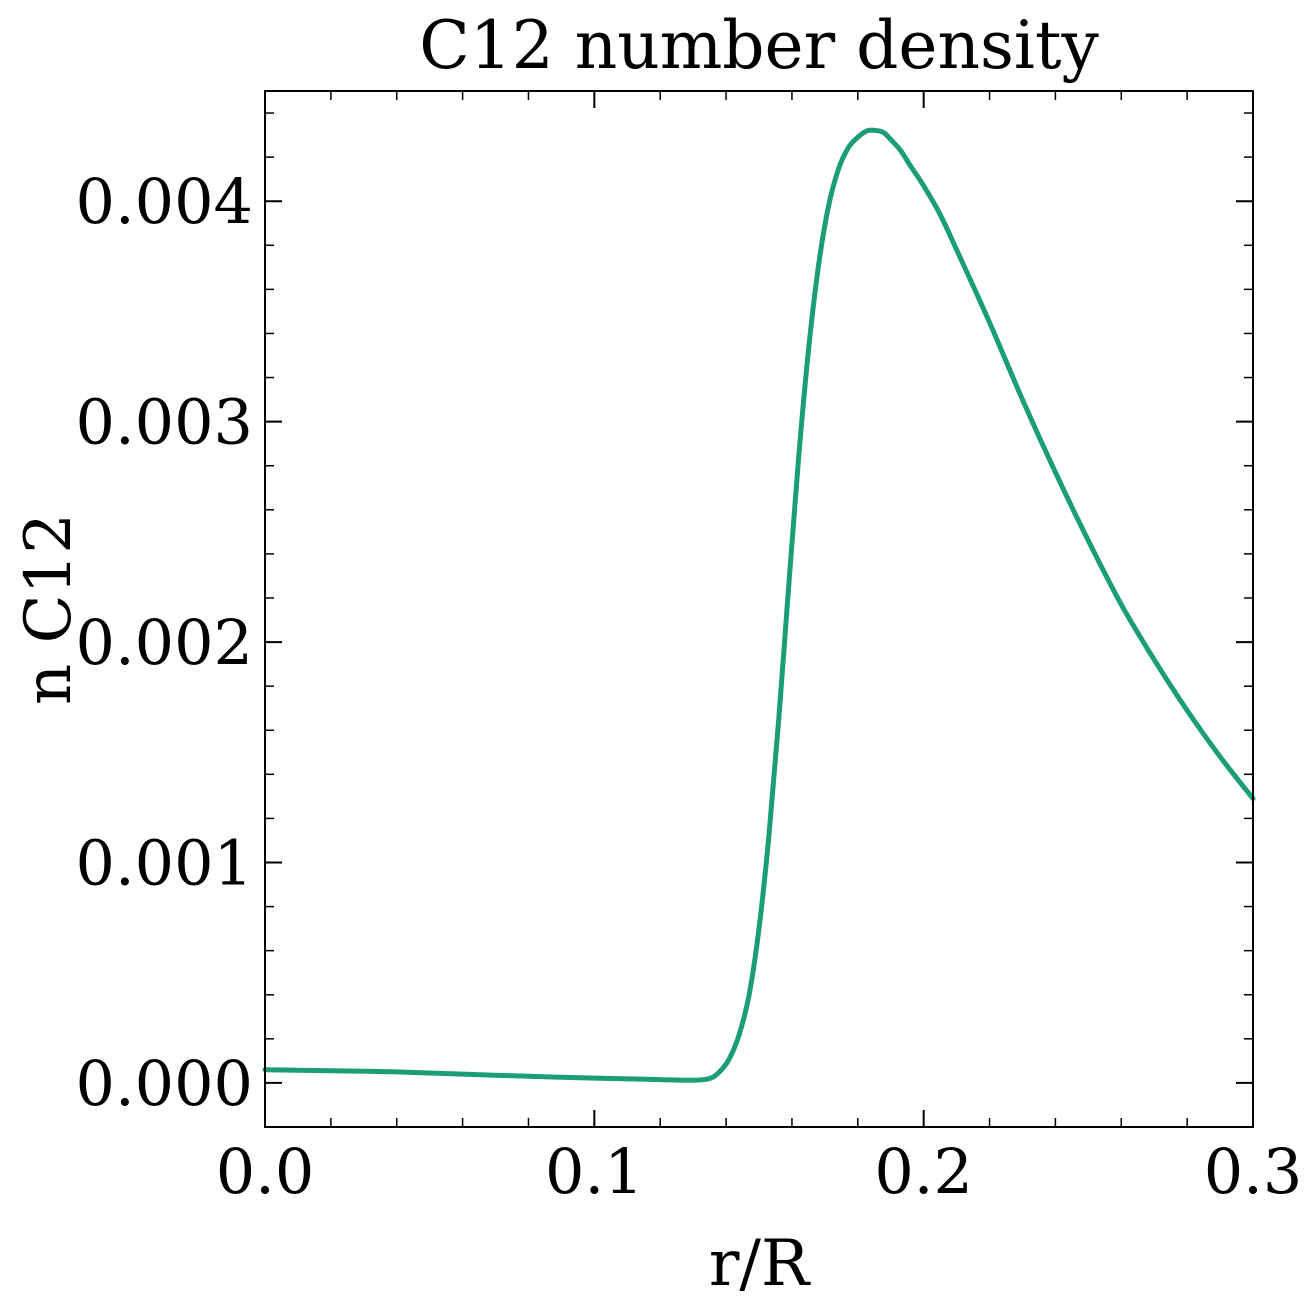 Image resolution: width=1312 pixels, height=1312 pixels. Describe the element at coordinates (923, 1171) in the screenshot. I see `x-tick-label: 0.2` at that location.